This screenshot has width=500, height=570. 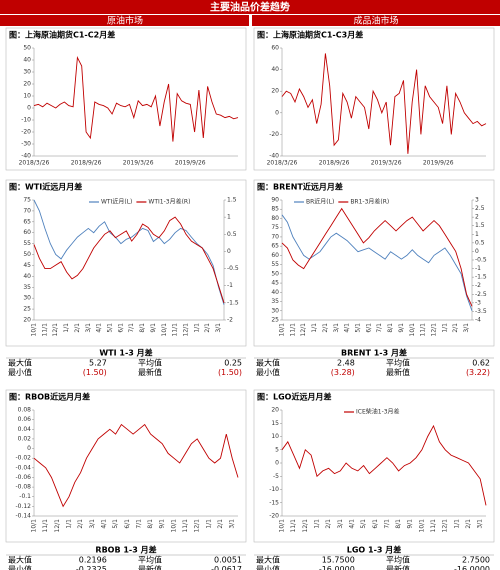 What do you see at coordinates (86, 163) in the screenshot?
I see `x-tick-label: 2018/9/26` at bounding box center [86, 163].